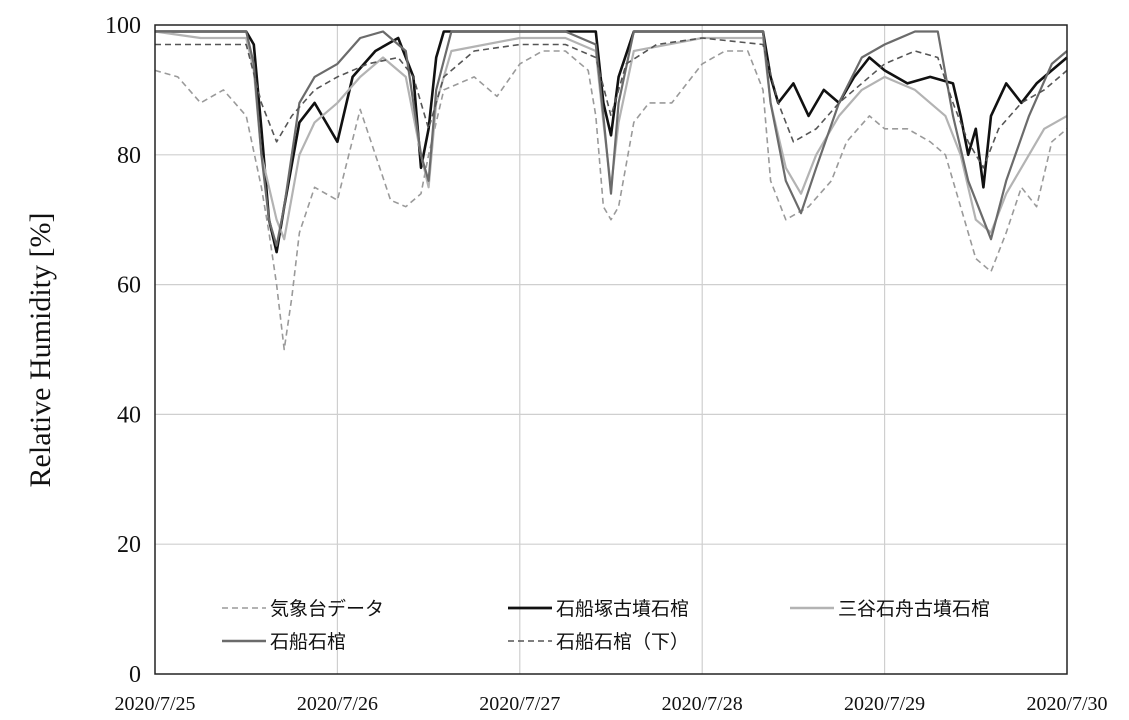 The width and height of the screenshot is (1129, 720). I want to click on y-tick-label: 80, so click(129, 156).